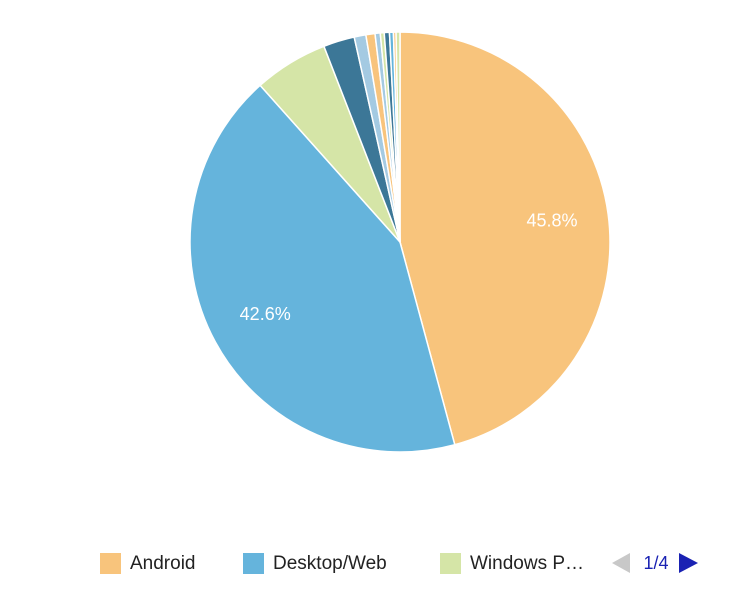  Describe the element at coordinates (265, 314) in the screenshot. I see `data-label: 42.6%` at that location.